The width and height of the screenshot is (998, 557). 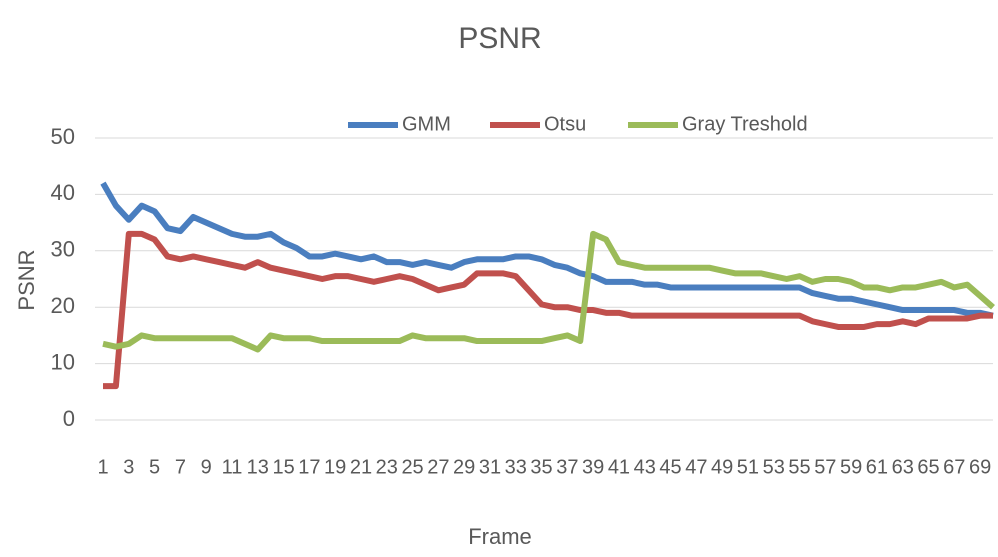 I want to click on legend-label: Otsu, so click(x=565, y=124).